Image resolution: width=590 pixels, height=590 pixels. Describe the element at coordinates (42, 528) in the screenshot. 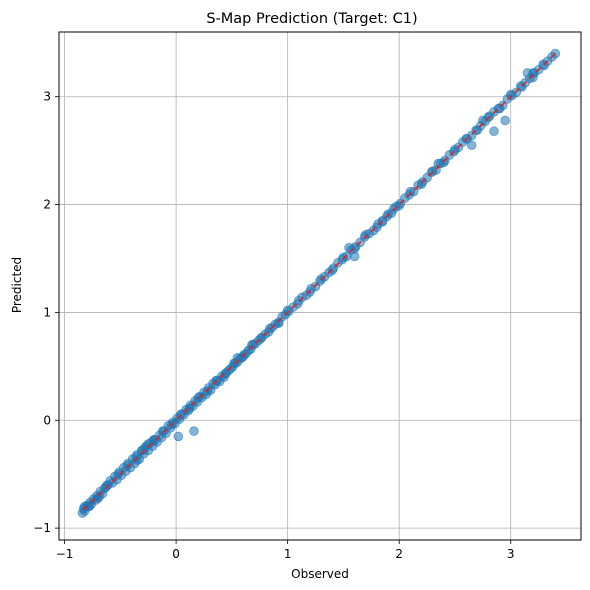

I see `y-tick-label: −1` at that location.